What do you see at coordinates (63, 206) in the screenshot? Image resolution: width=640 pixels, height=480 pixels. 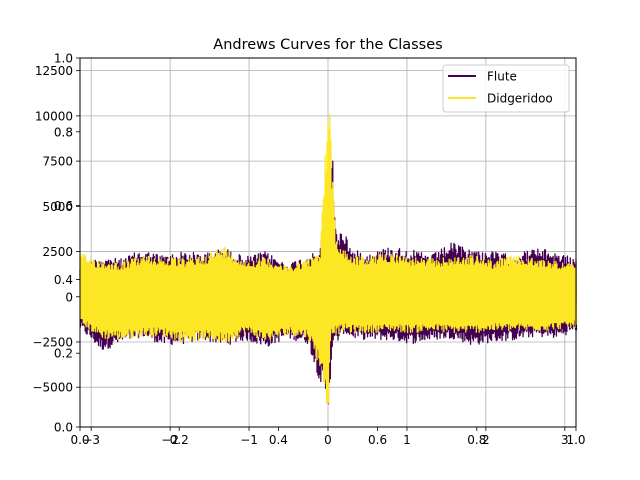 I see `bg-y-tick-label: 0.6` at bounding box center [63, 206].